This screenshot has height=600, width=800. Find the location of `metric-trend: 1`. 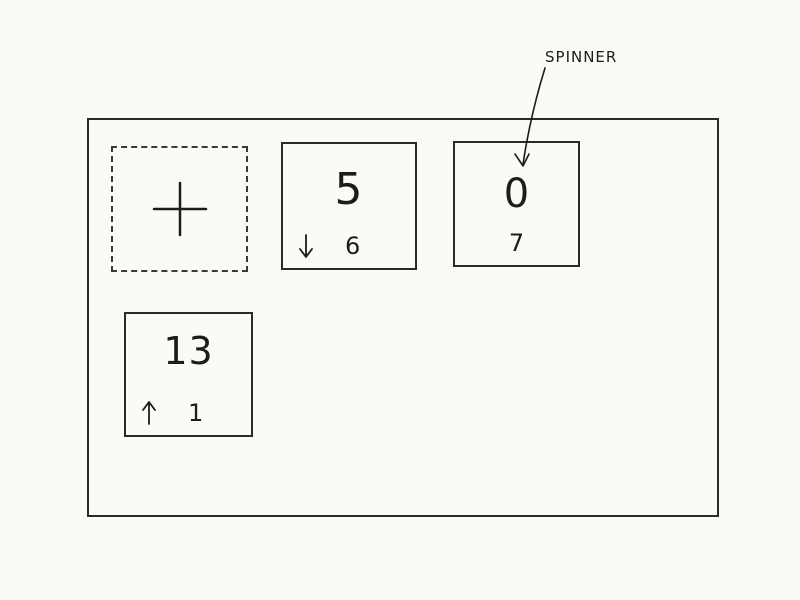

metric-trend: 1 is located at coordinates (188, 413).